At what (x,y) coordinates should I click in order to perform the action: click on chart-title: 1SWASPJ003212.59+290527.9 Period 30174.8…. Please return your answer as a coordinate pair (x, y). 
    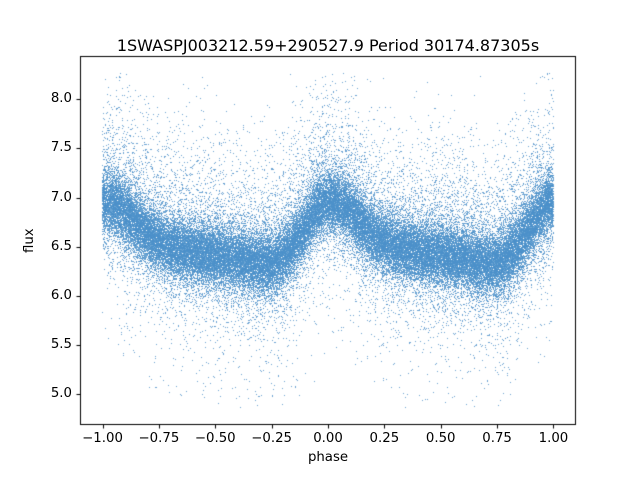
    Looking at the image, I should click on (328, 45).